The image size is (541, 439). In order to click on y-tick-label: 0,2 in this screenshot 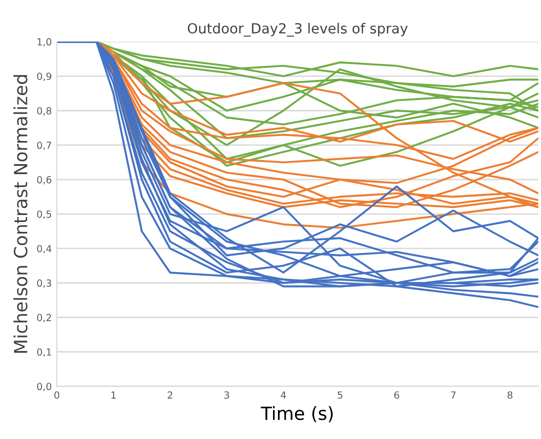, I will do `click(44, 318)`.